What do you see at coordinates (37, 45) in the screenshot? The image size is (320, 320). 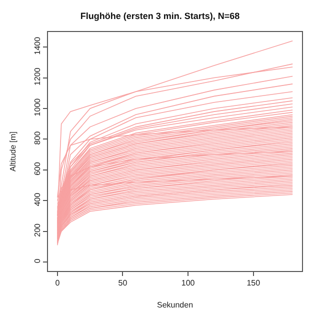 I see `y-tick-label: 1400` at bounding box center [37, 45].